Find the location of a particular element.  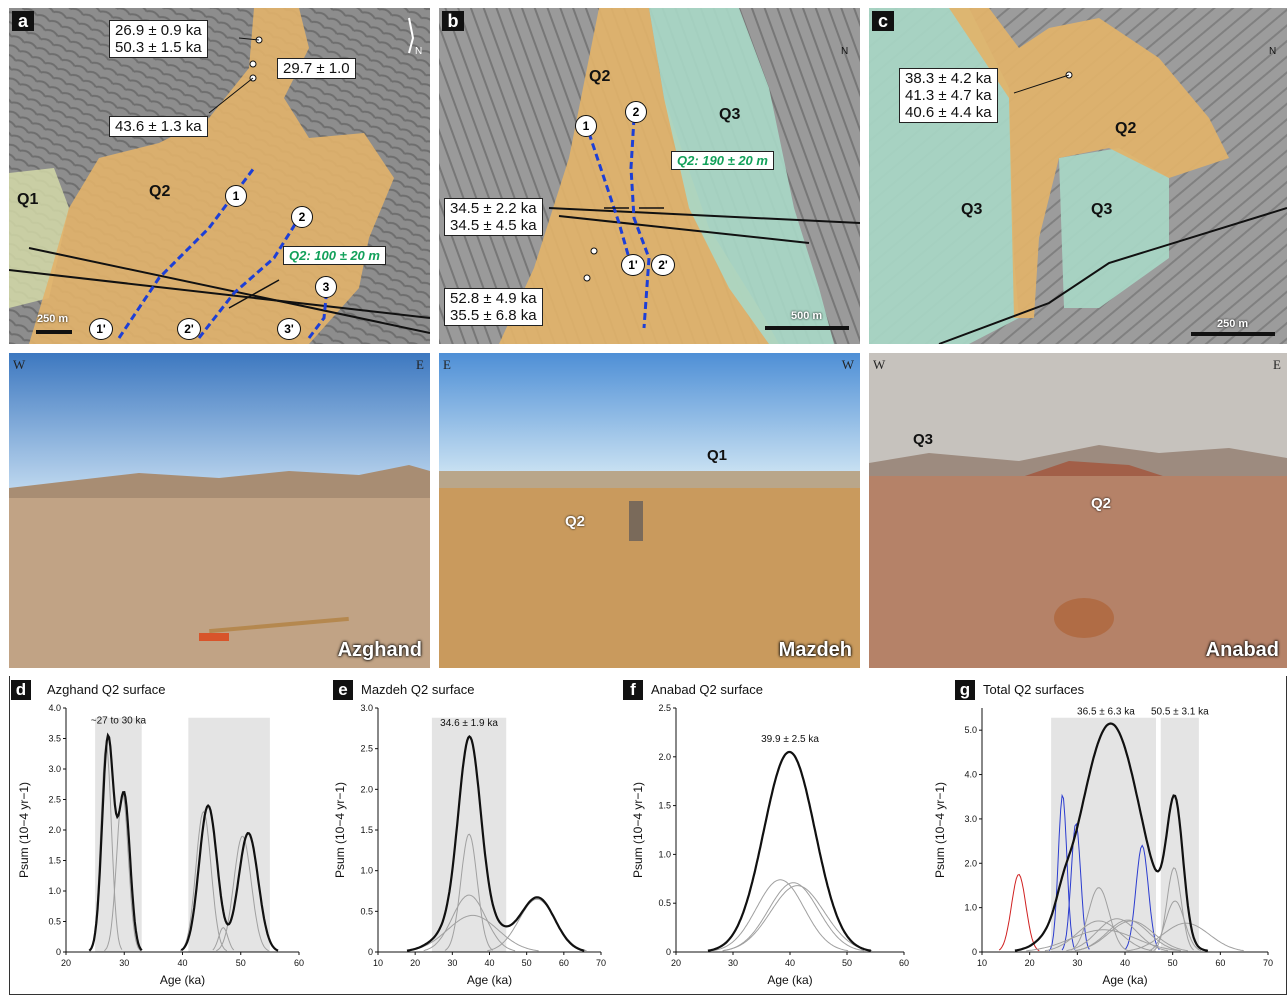

photo-panel-anabad: W E Q3 Q2 Anabad is located at coordinates (1078, 510).